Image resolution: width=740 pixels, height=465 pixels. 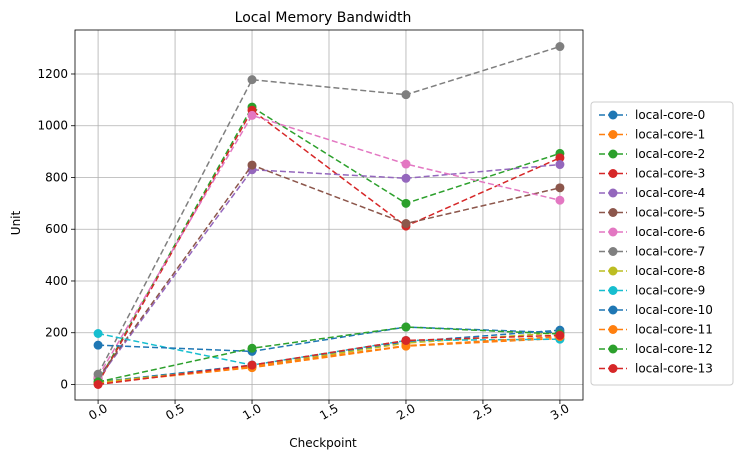 What do you see at coordinates (674, 369) in the screenshot?
I see `legend-label: local-core-13` at bounding box center [674, 369].